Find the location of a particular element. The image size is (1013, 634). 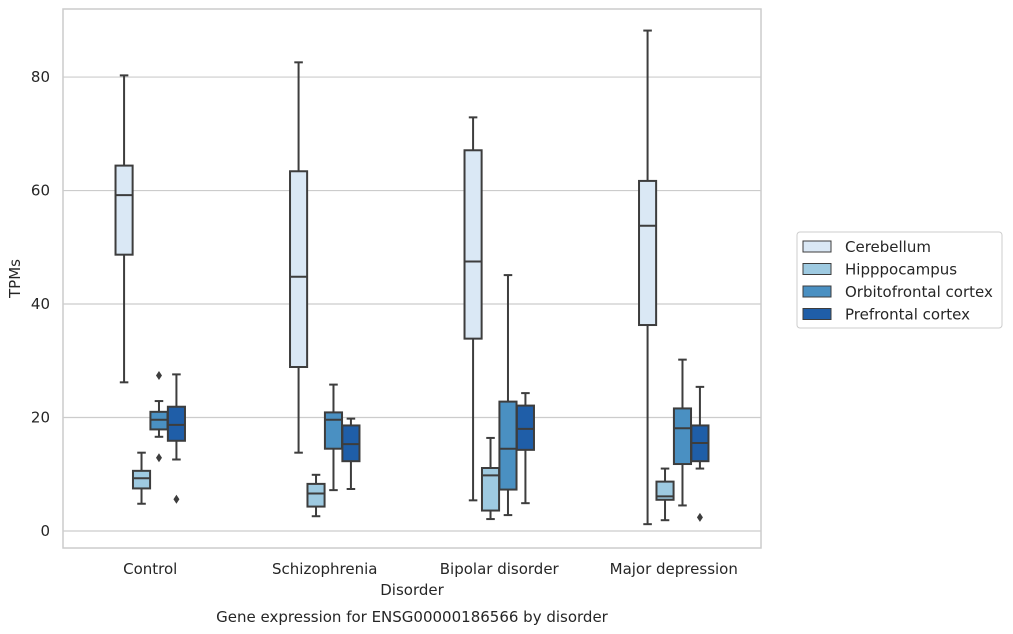

y-tick-label: 40 is located at coordinates (40, 304).